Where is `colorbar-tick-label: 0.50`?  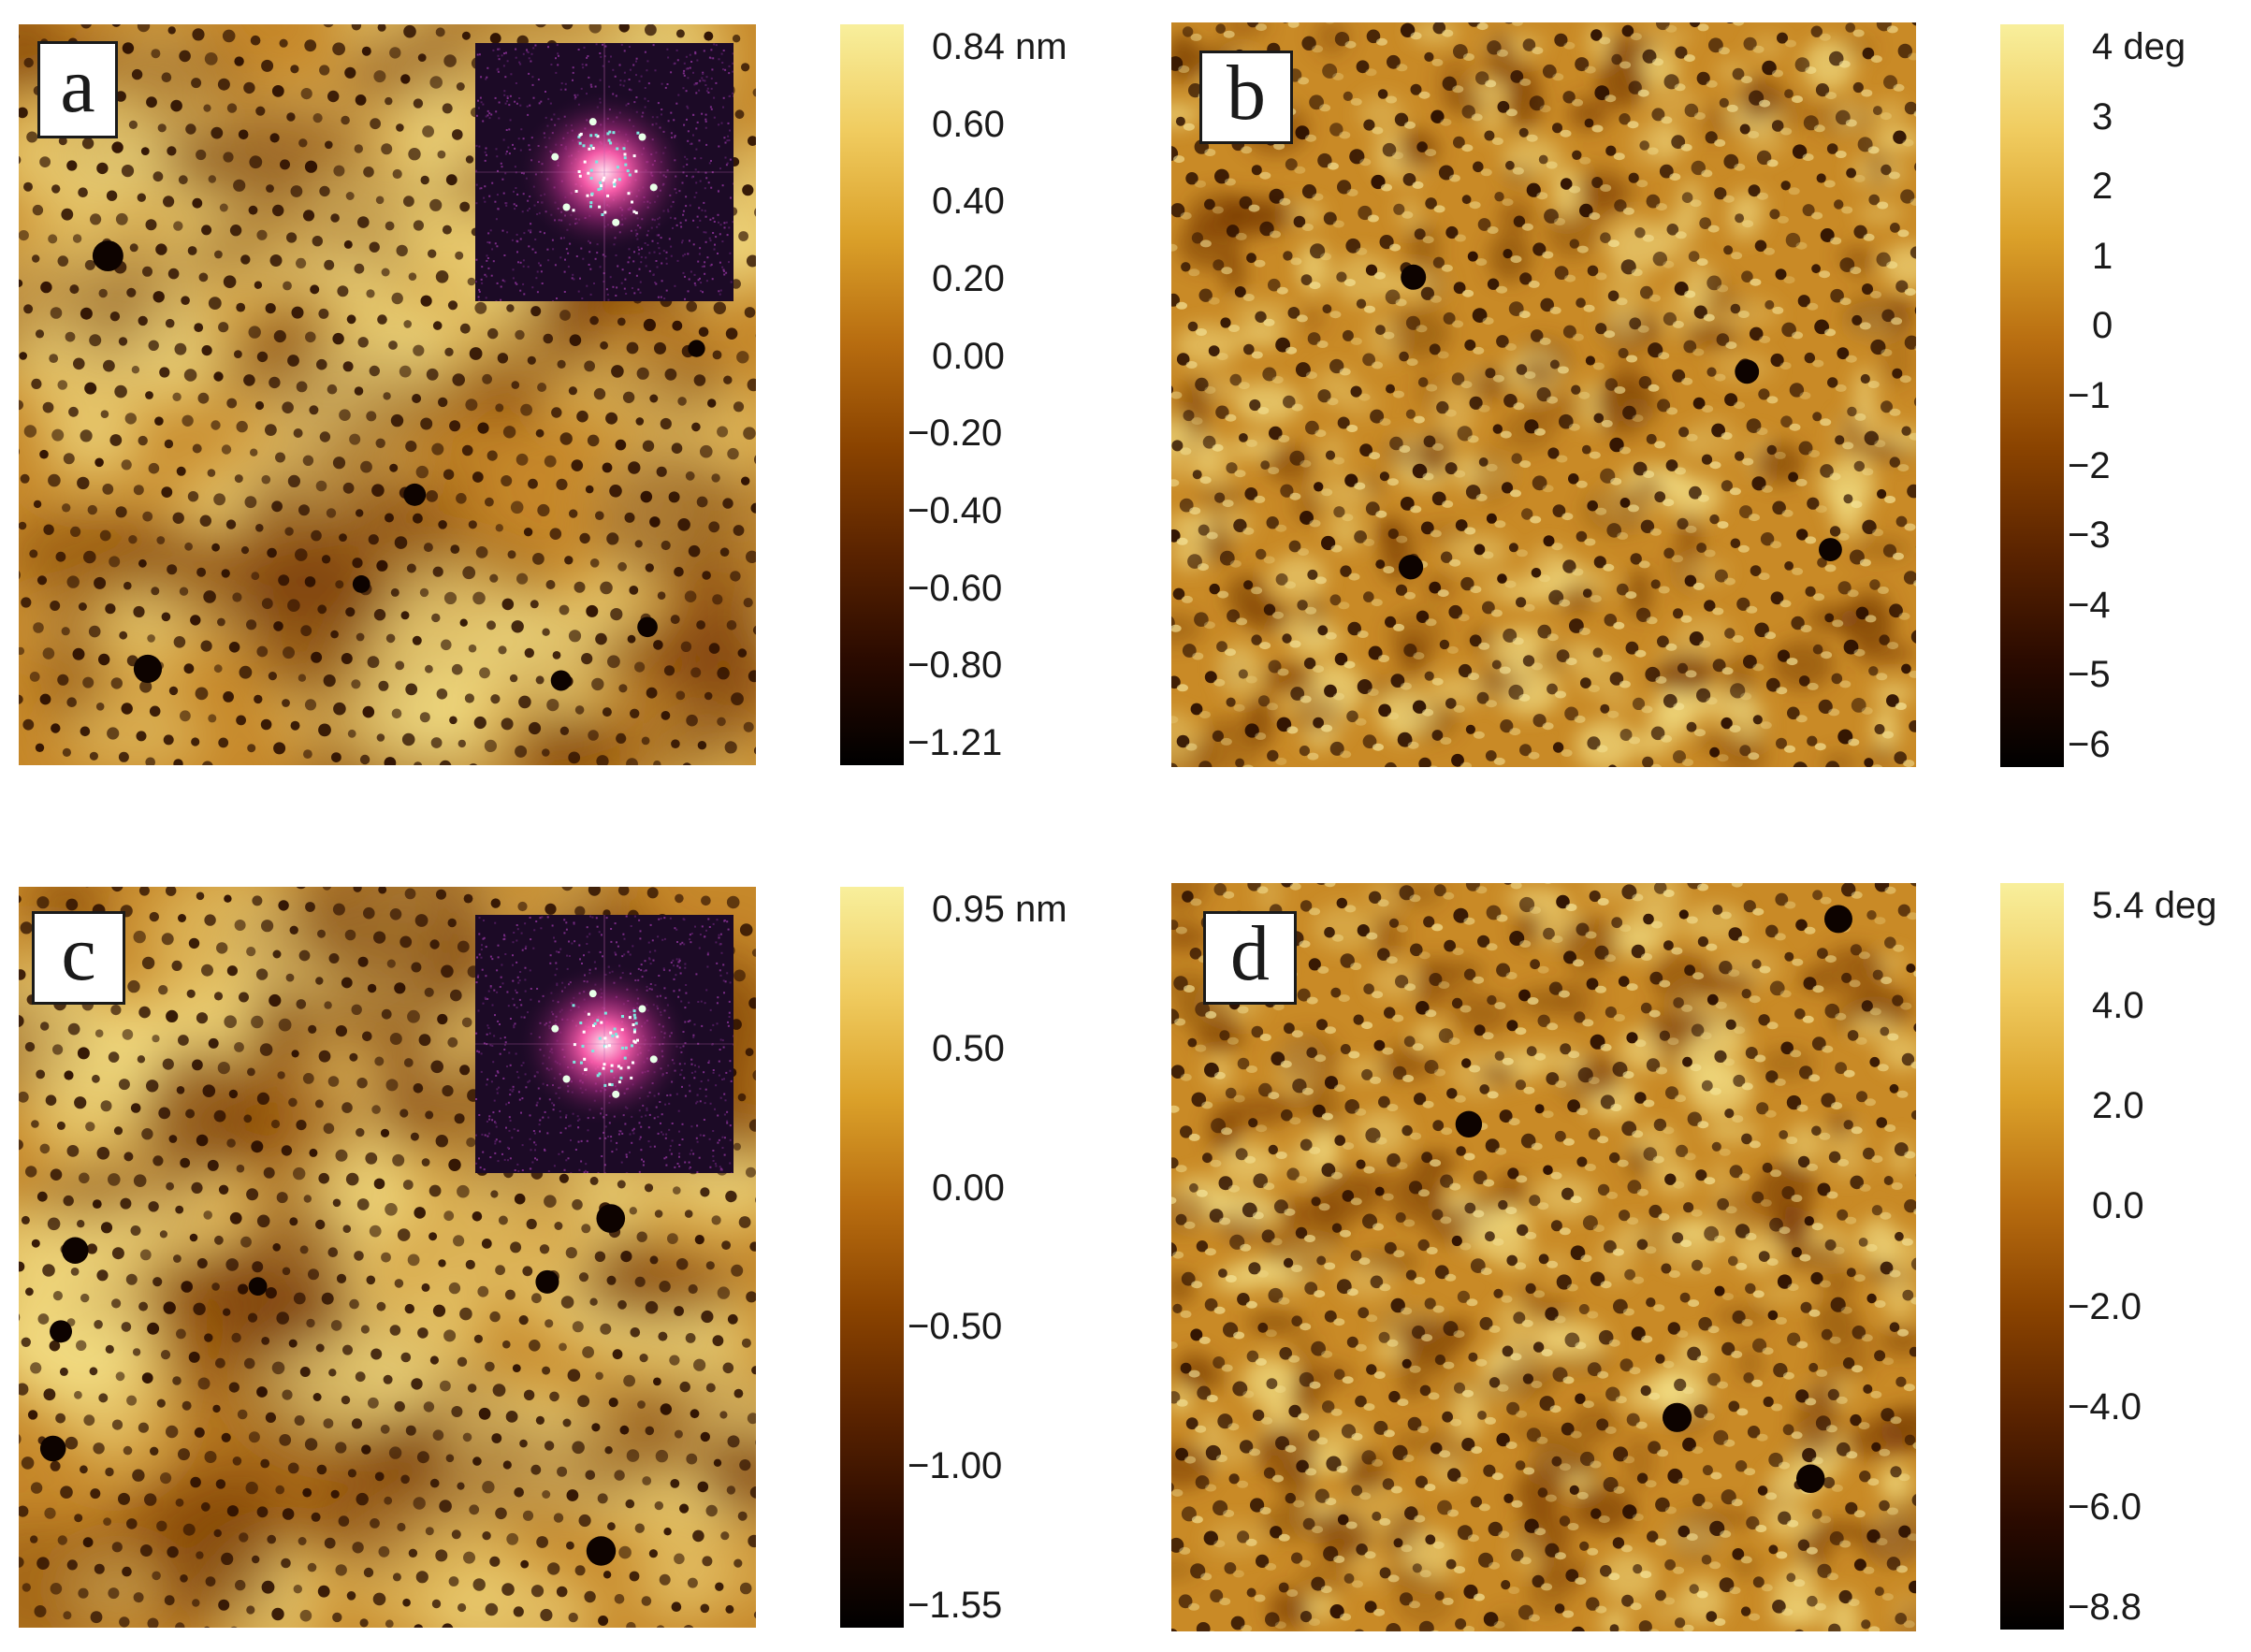 colorbar-tick-label: 0.50 is located at coordinates (968, 1048).